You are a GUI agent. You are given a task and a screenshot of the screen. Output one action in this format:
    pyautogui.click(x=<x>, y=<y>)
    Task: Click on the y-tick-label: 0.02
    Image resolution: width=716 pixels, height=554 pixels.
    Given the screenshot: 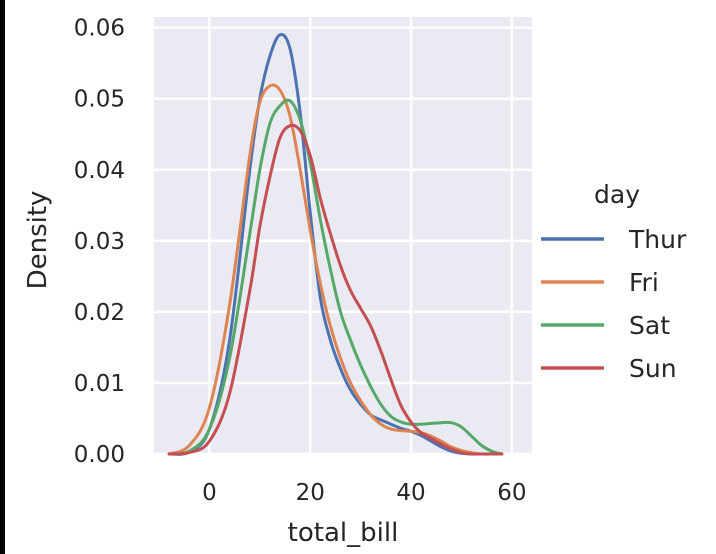 What is the action you would take?
    pyautogui.click(x=99, y=313)
    